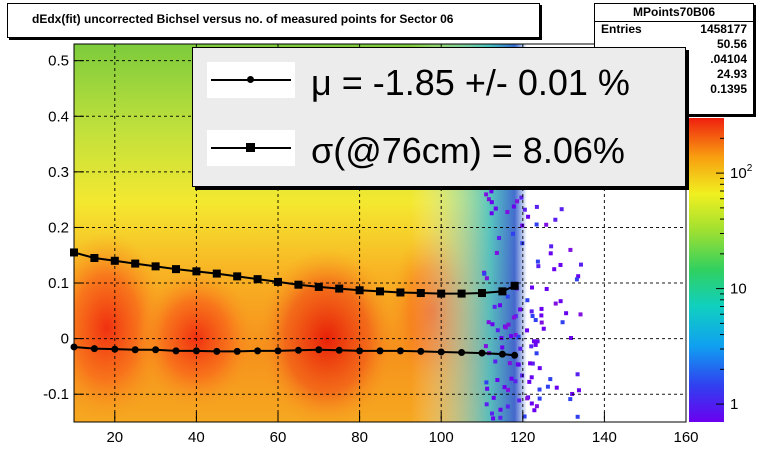  I want to click on x-tick-label: 100, so click(441, 437).